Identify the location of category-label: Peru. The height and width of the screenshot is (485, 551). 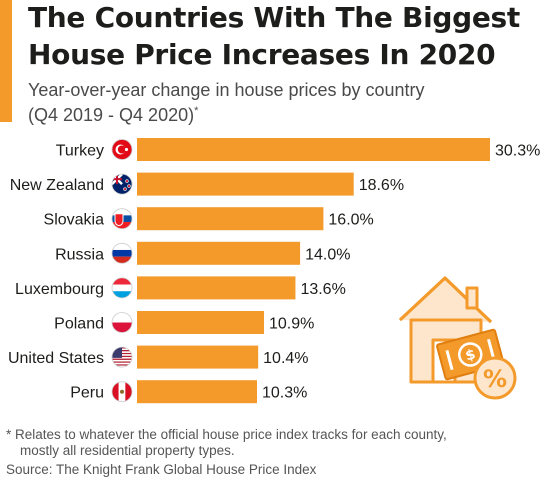
(87, 393).